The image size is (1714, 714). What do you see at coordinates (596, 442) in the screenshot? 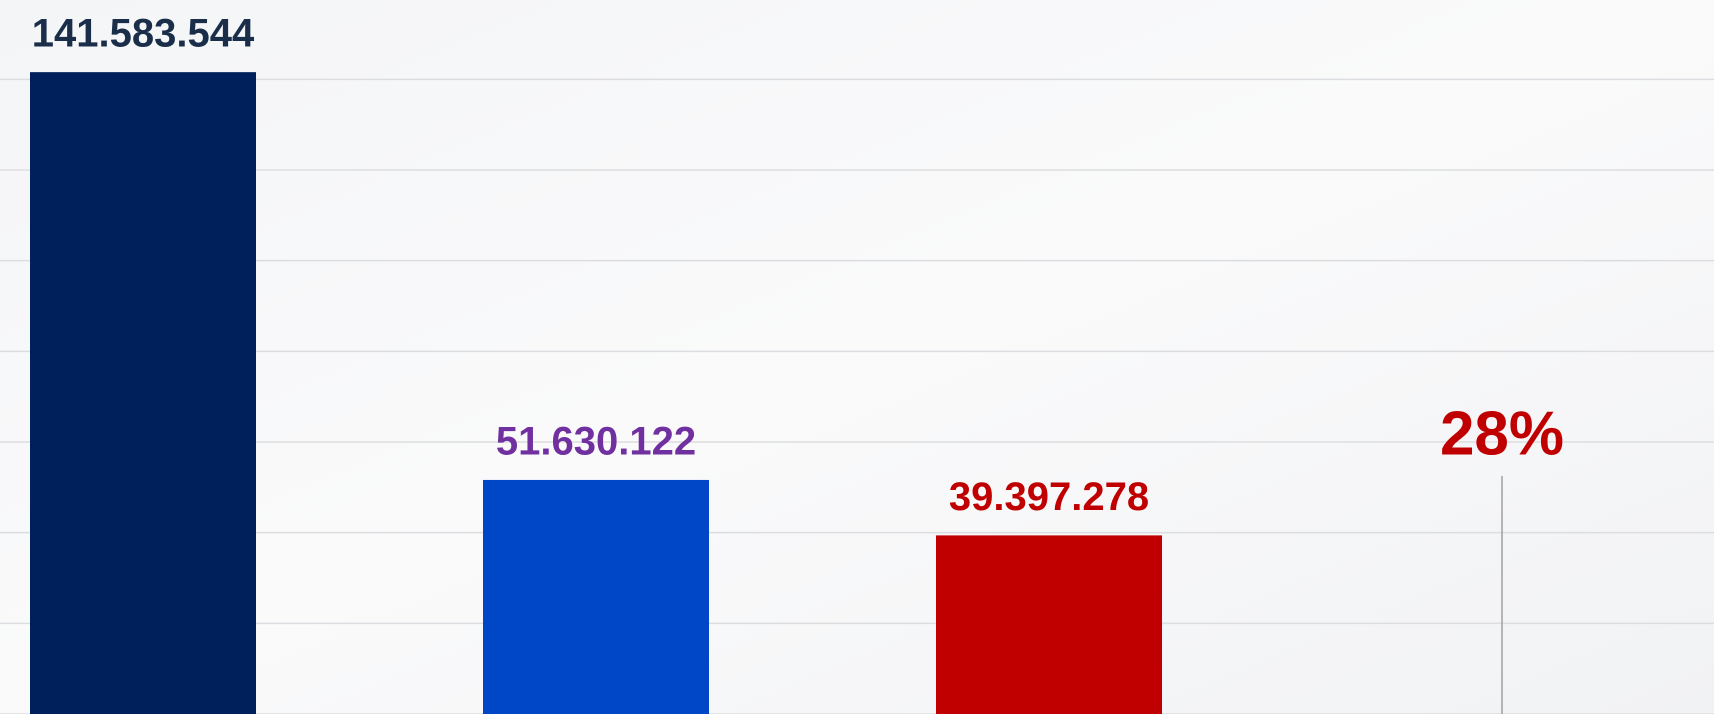
I see `value-label: 51.630.122` at bounding box center [596, 442].